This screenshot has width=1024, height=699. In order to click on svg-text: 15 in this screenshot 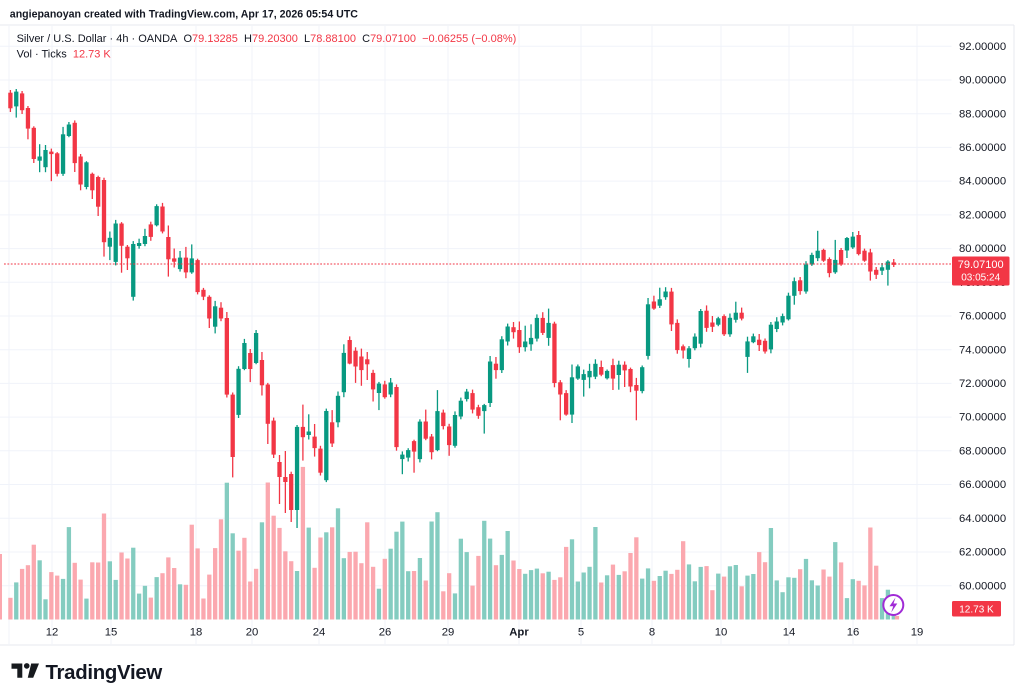, I will do `click(111, 633)`.